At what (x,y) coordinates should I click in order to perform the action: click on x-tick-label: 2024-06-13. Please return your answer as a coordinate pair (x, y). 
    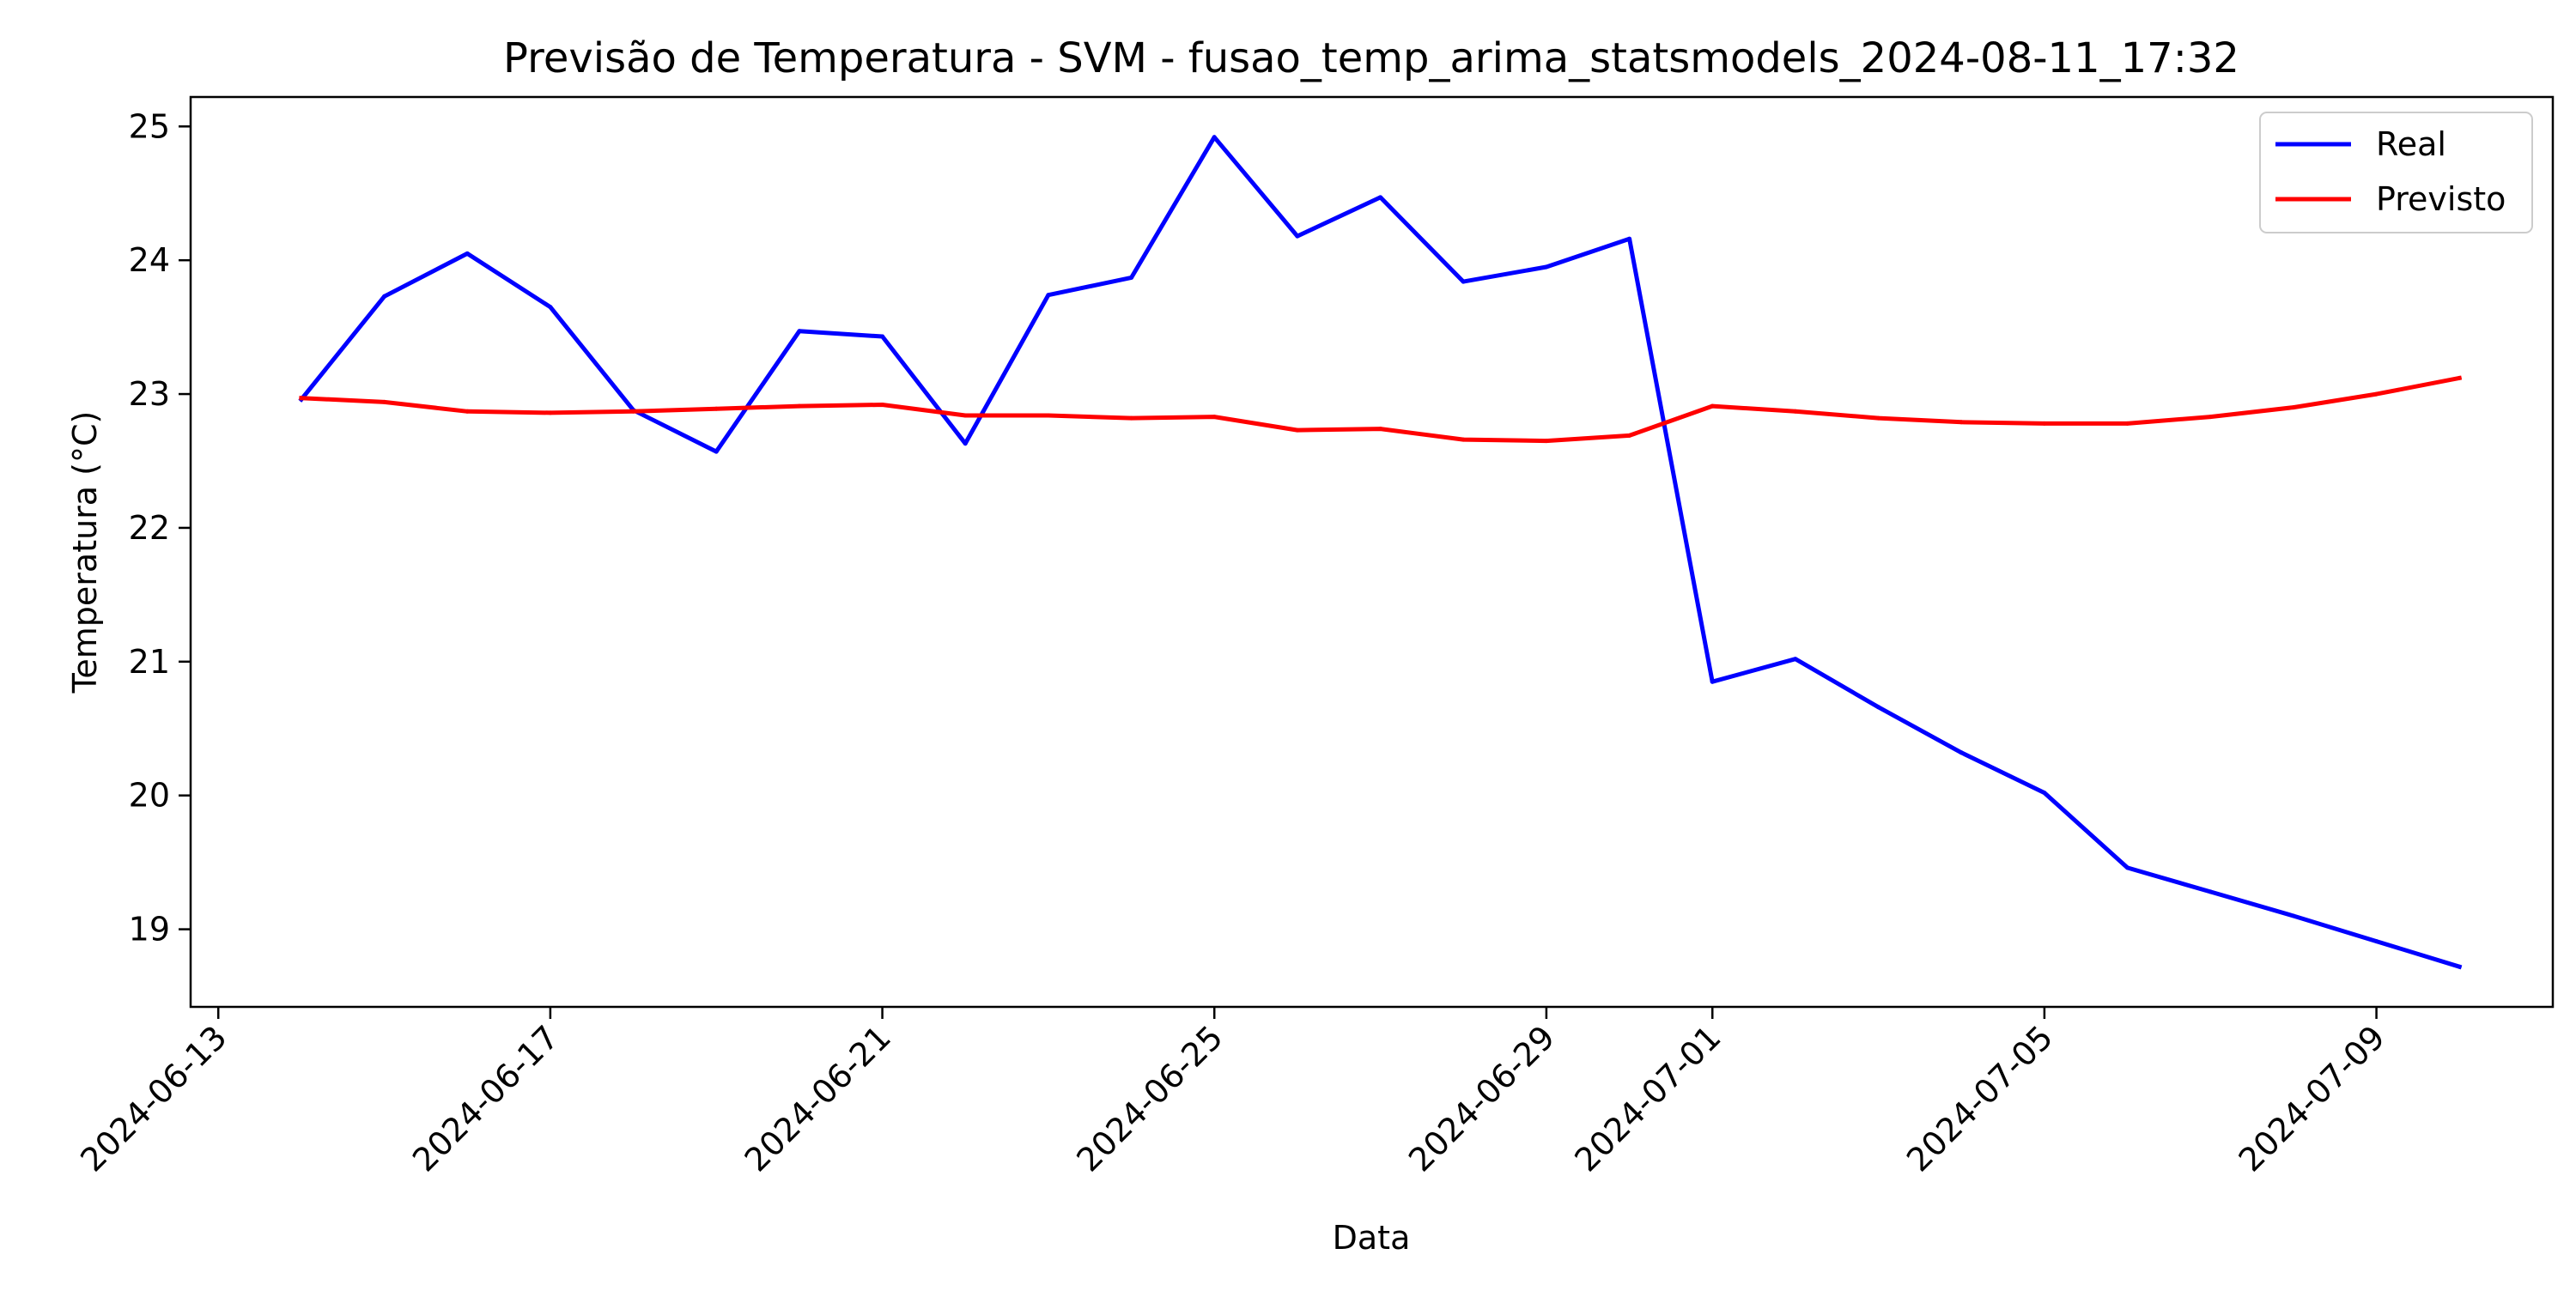
    Looking at the image, I should click on (153, 1098).